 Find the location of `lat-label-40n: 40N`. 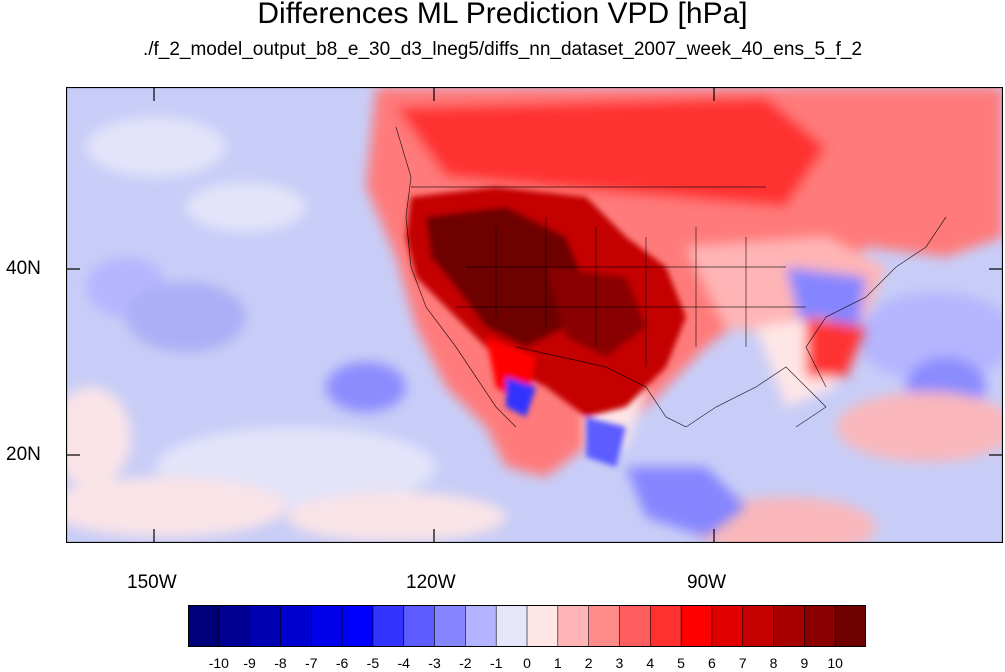

lat-label-40n: 40N is located at coordinates (23, 268).